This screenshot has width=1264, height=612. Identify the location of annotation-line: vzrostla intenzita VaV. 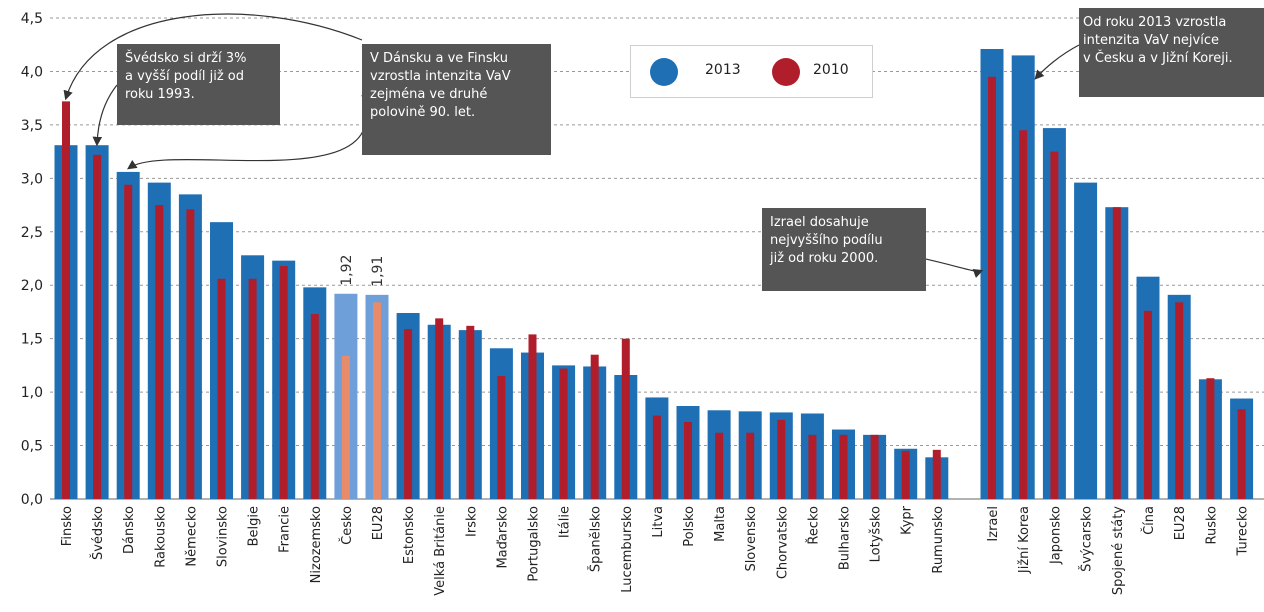
(440, 76).